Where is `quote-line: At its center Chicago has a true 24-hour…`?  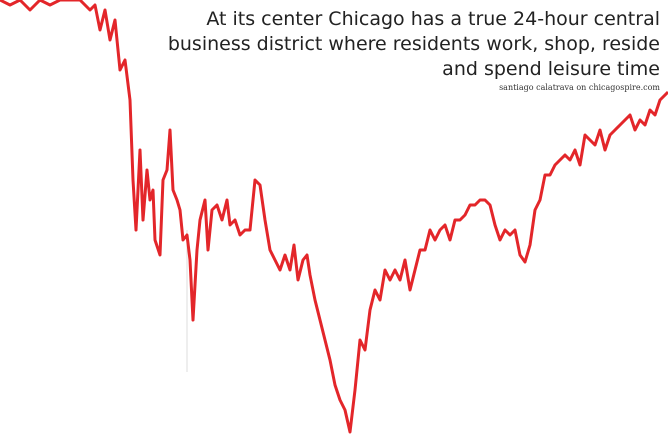
quote-line: At its center Chicago has a true 24-hour… is located at coordinates (433, 19).